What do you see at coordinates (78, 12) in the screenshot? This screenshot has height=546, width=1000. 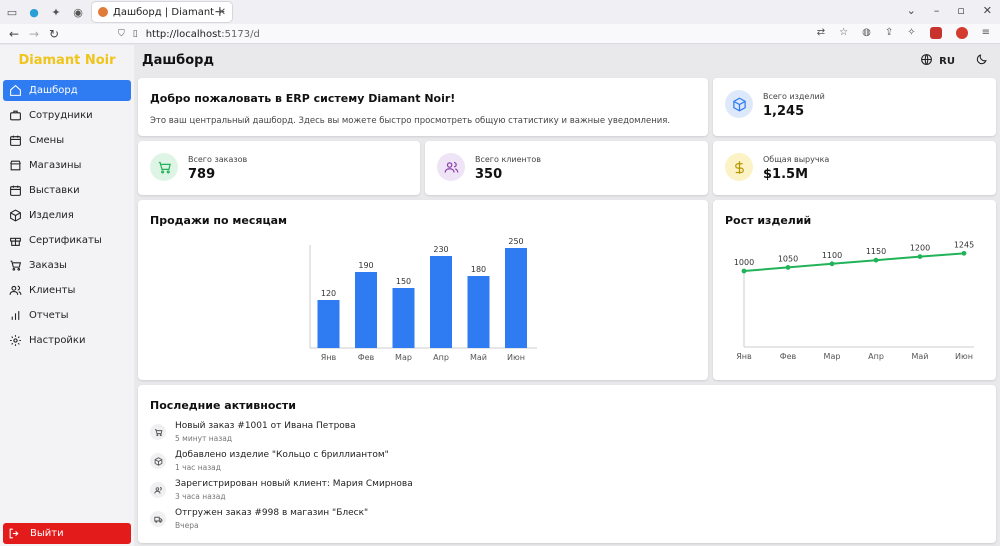 I see `pinned-tab-icon: ◉` at bounding box center [78, 12].